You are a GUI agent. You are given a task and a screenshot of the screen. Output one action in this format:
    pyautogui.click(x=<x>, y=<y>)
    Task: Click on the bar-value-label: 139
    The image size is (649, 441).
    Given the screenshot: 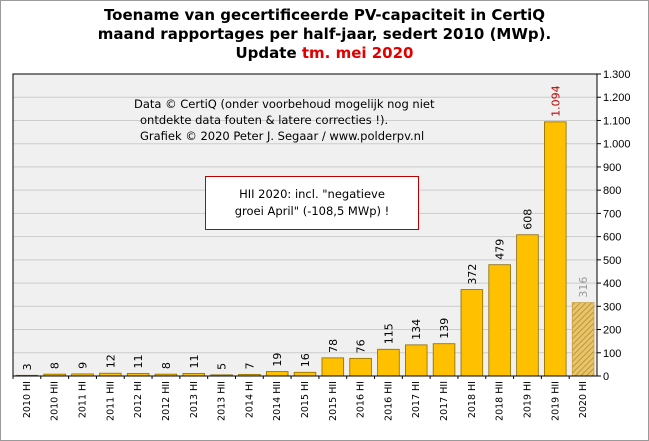 What is the action you would take?
    pyautogui.click(x=444, y=328)
    